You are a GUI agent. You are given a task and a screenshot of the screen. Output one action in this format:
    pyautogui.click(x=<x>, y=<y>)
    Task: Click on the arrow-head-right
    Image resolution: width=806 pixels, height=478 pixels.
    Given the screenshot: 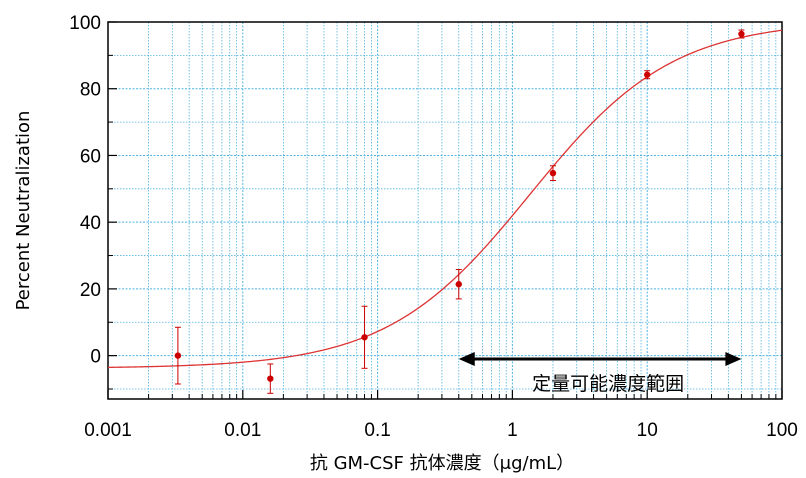 What is the action you would take?
    pyautogui.click(x=733, y=358)
    